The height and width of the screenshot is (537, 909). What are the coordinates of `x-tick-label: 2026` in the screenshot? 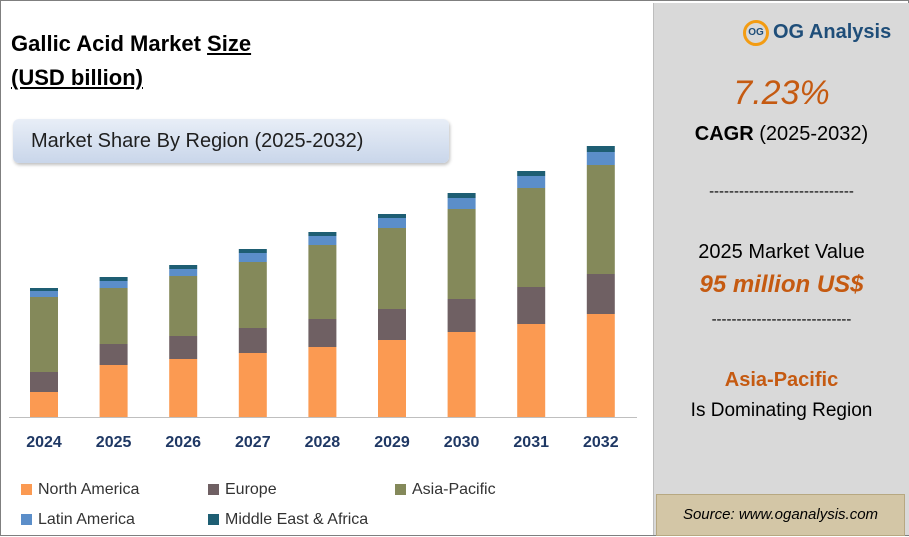 It's located at (183, 442).